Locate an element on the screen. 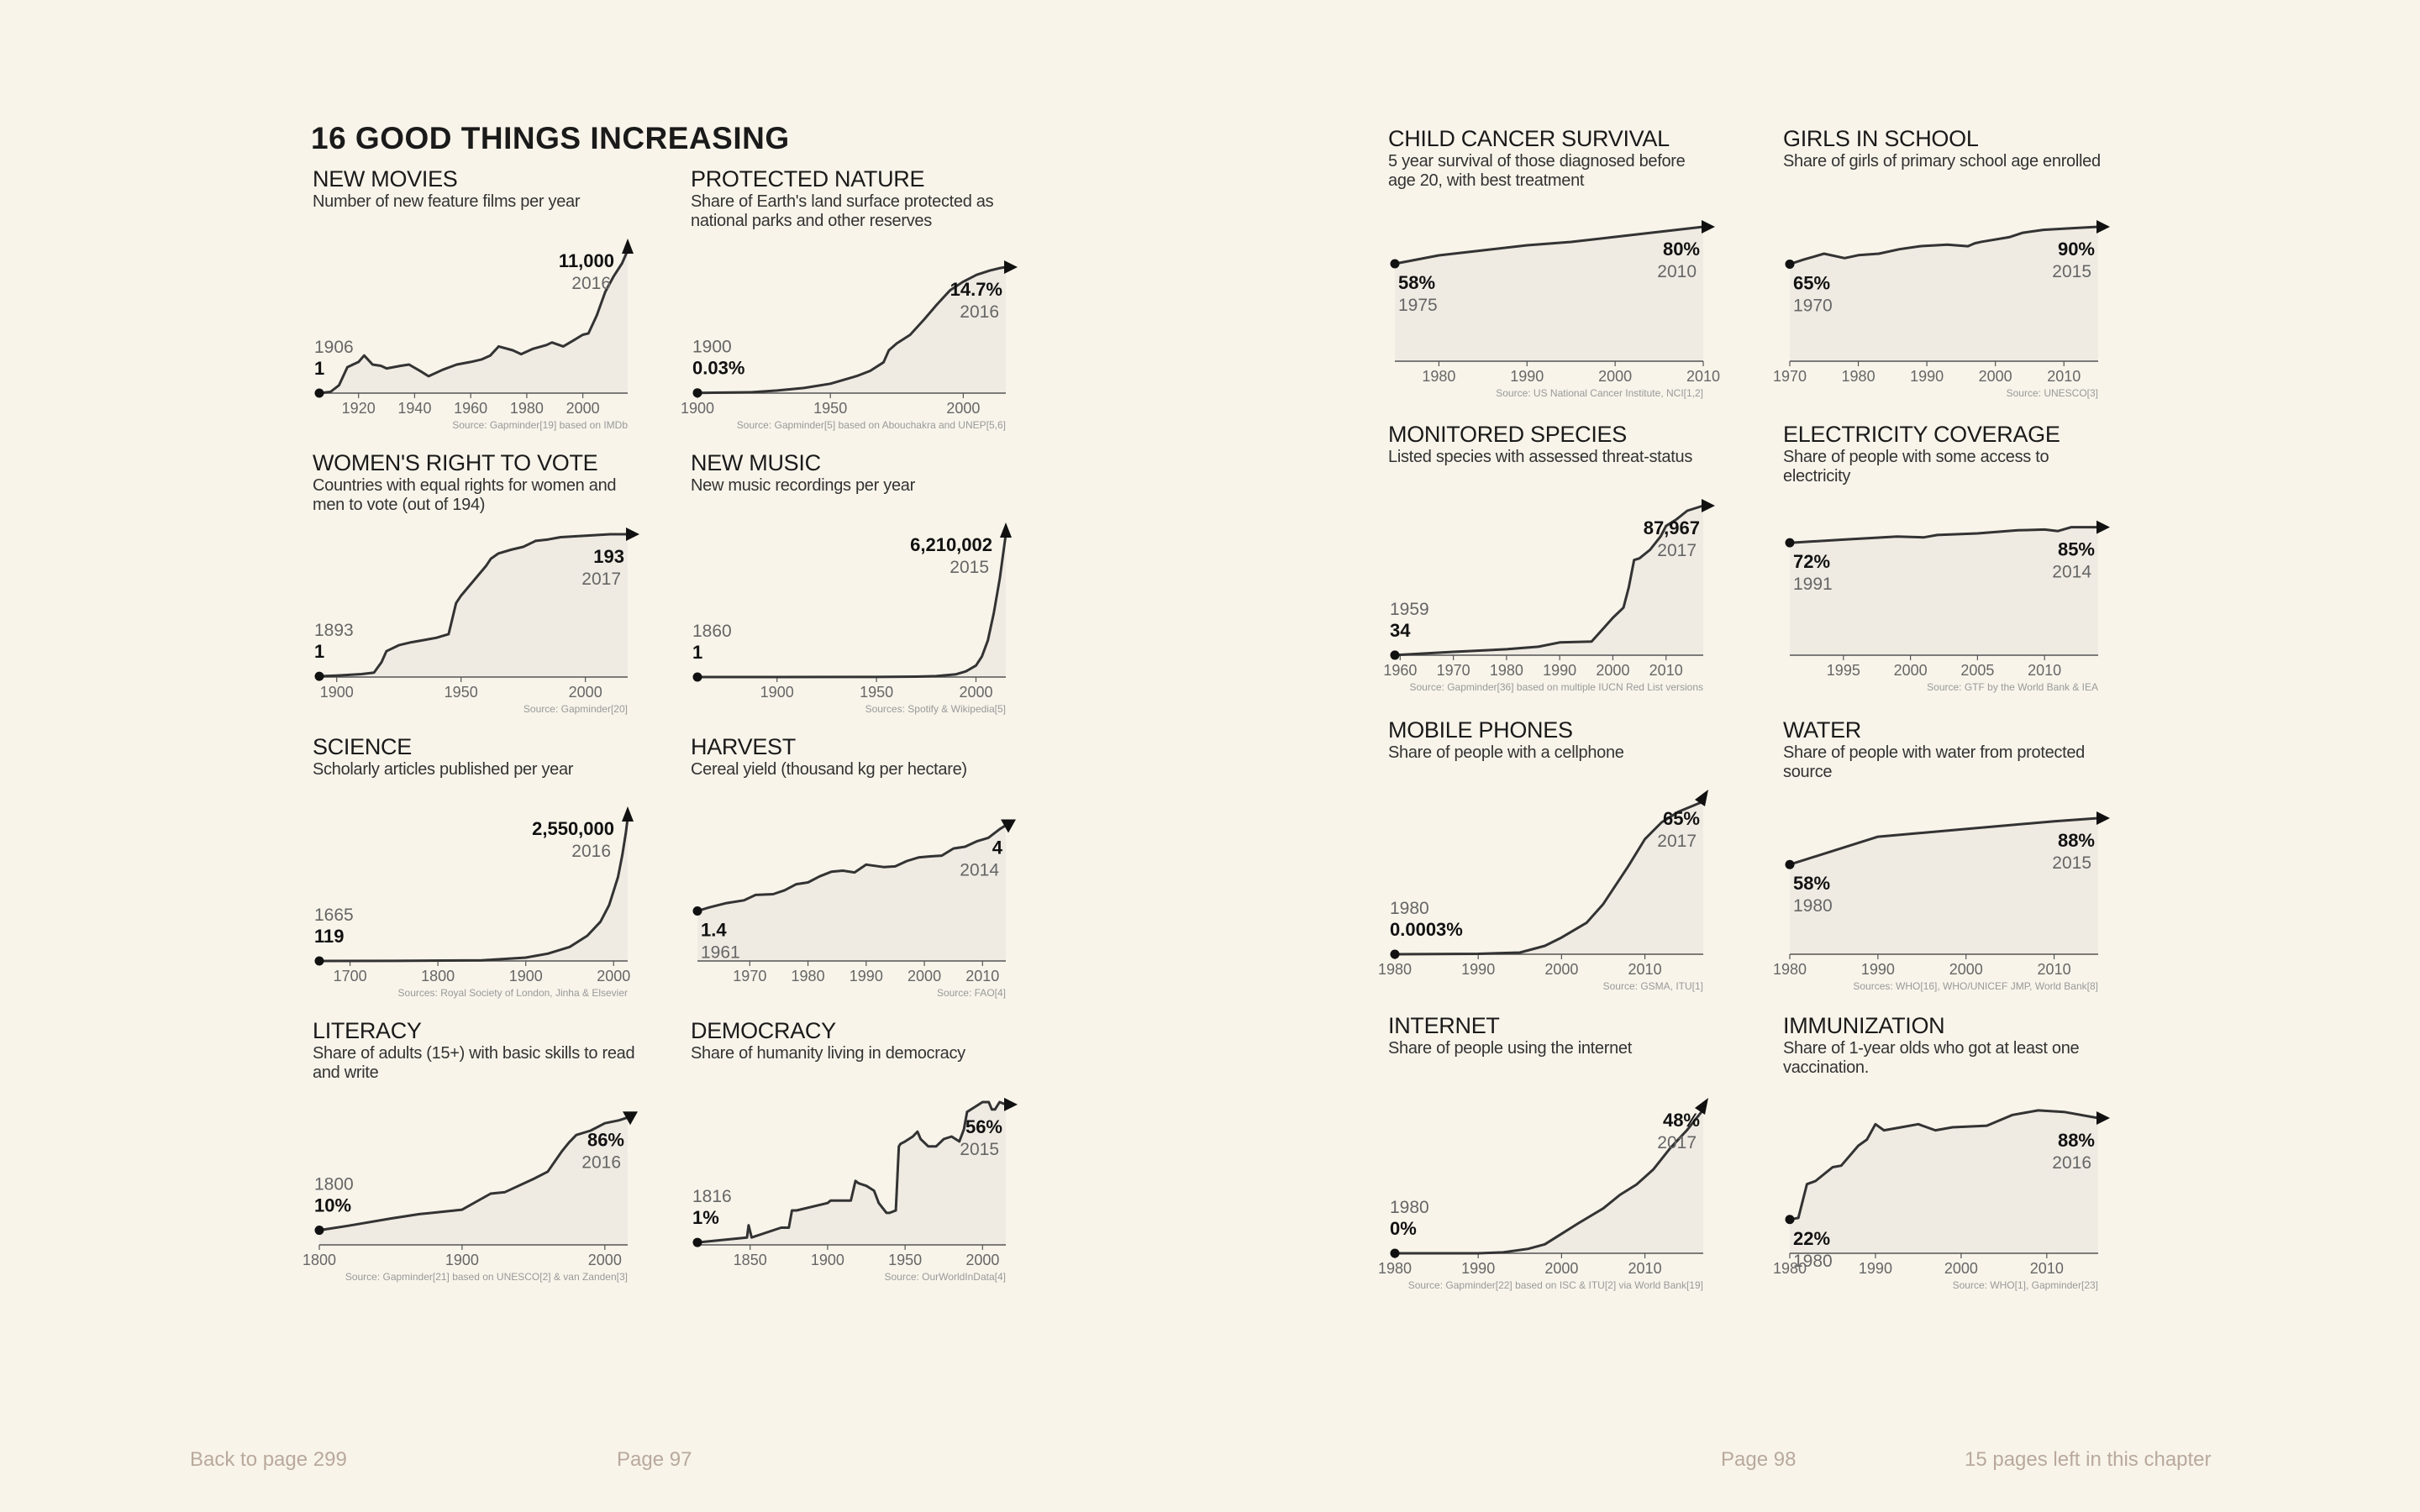 The image size is (2420, 1512). chart-title: MONITORED SPECIES is located at coordinates (1507, 434).